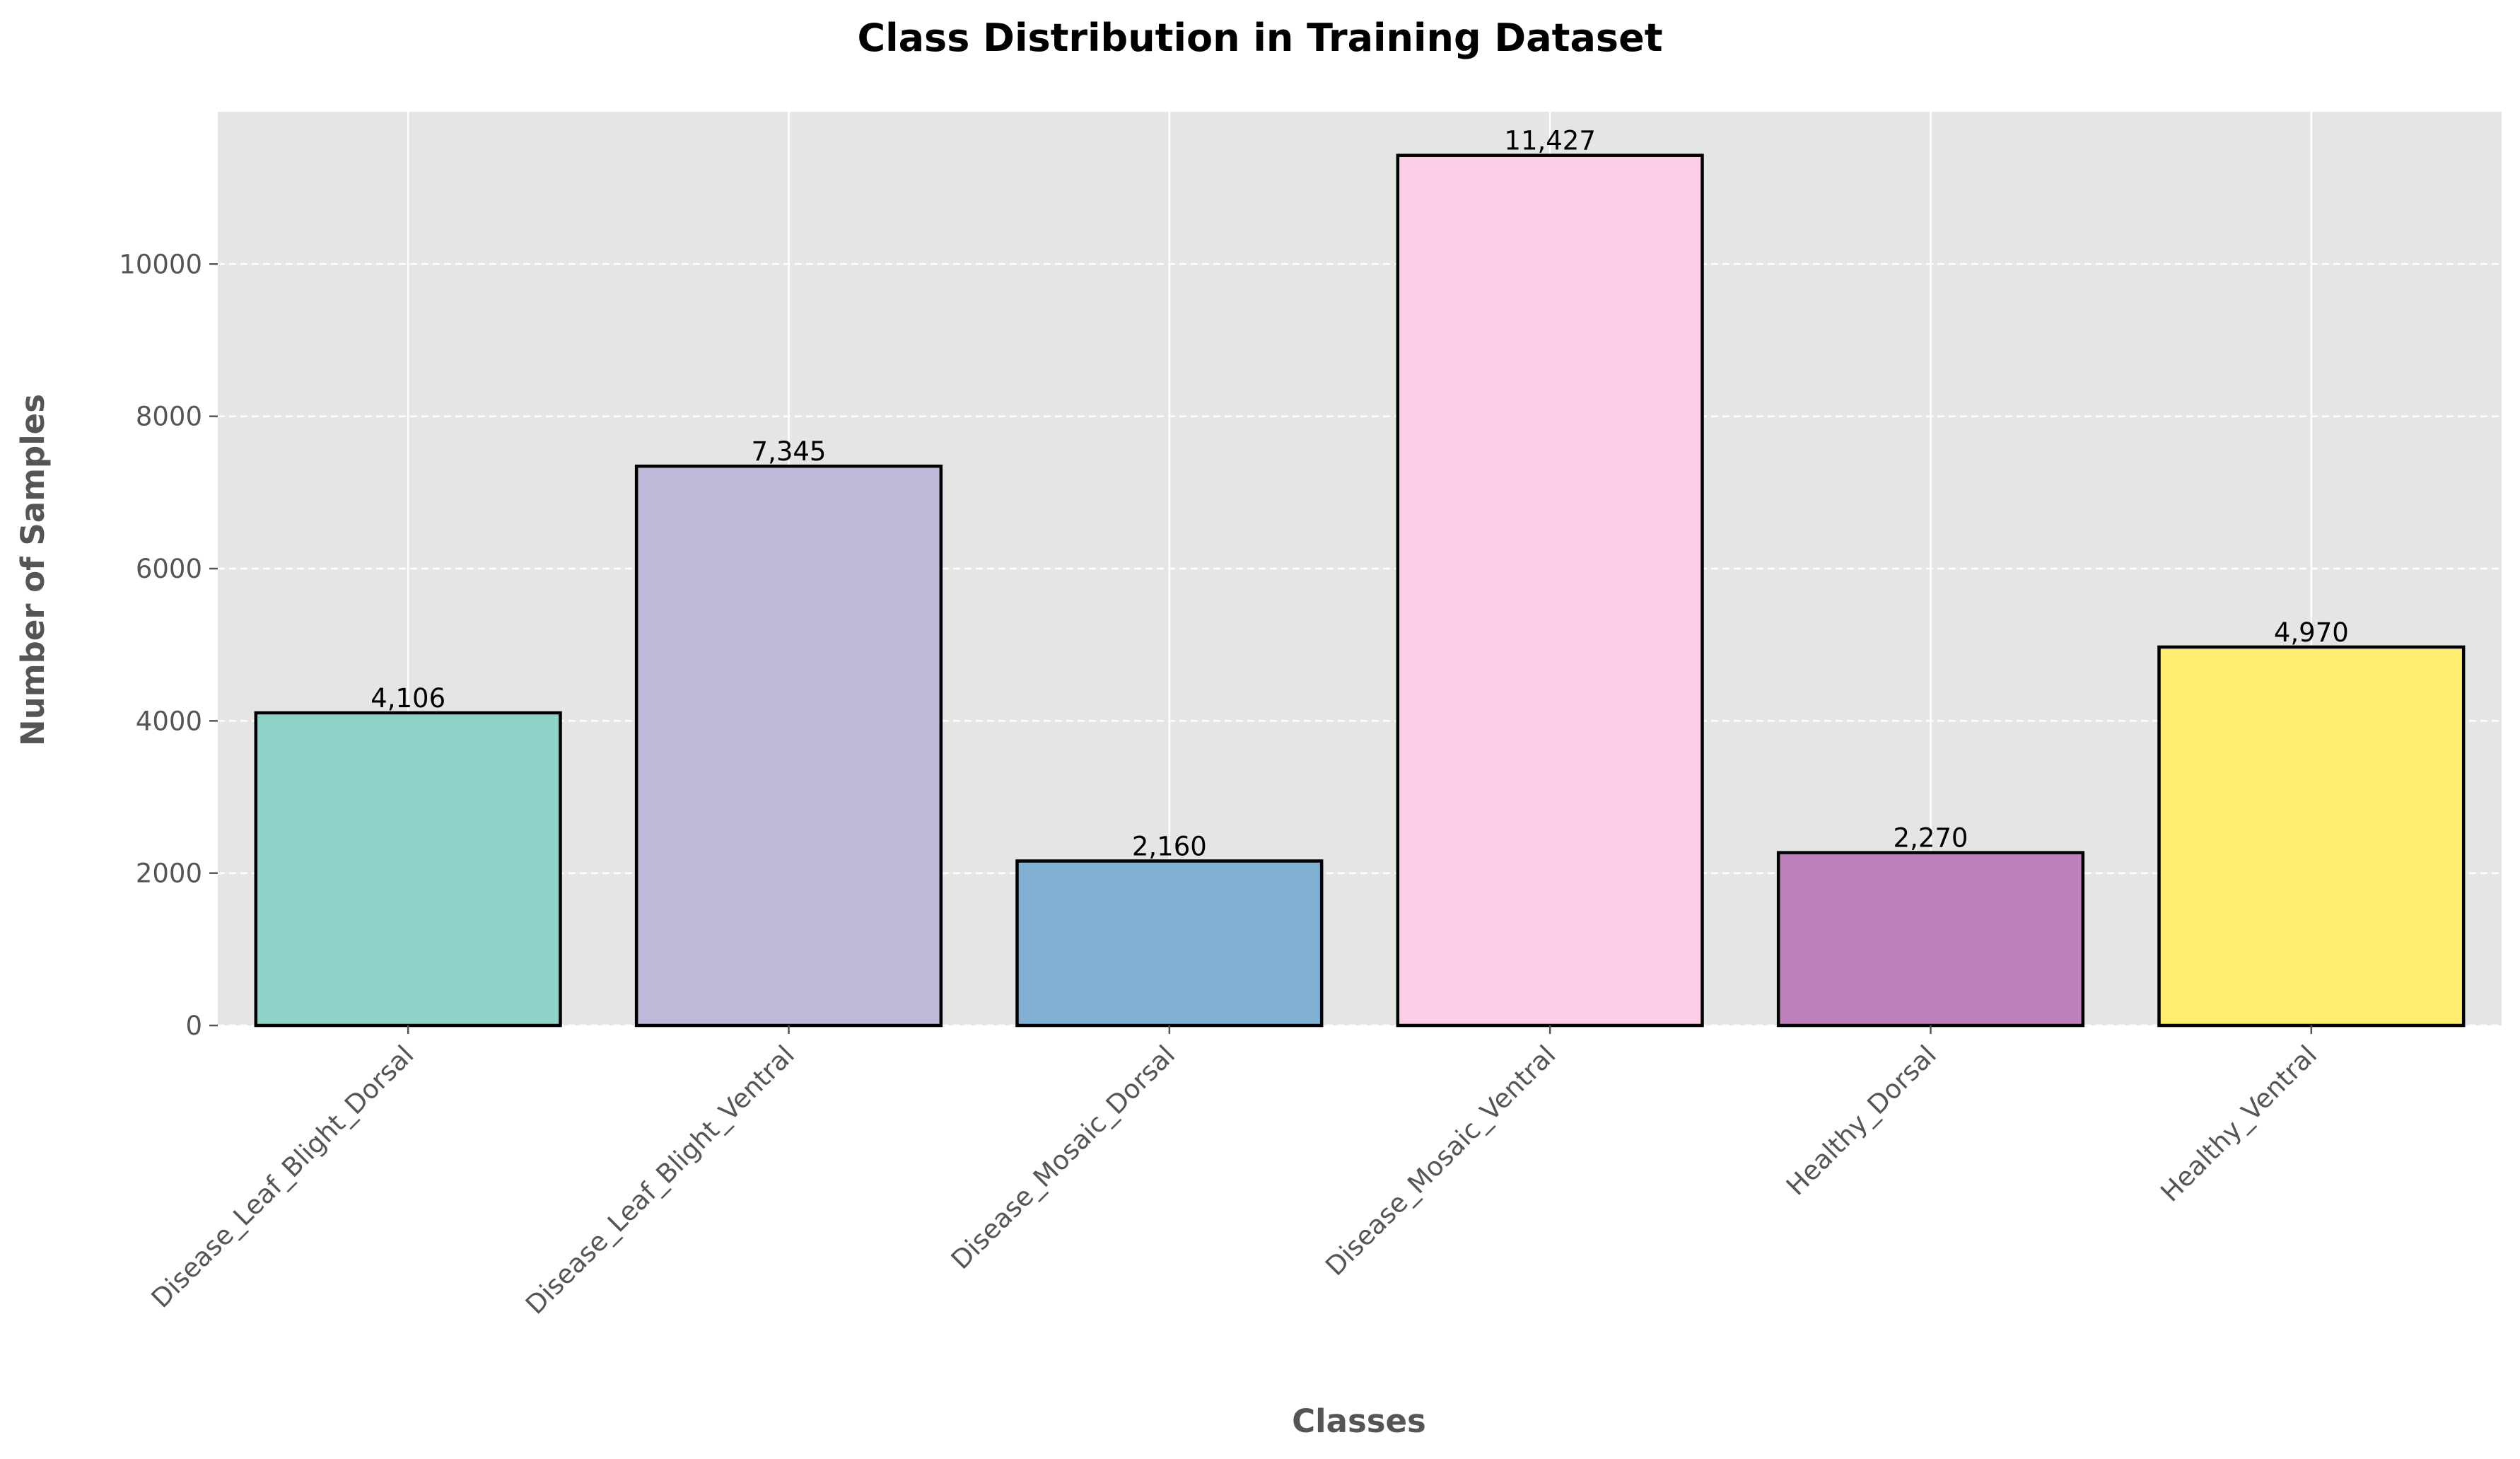 The image size is (2520, 1459). What do you see at coordinates (1063, 1157) in the screenshot?
I see `x-tick-label: Disease_Mosaic_Dorsal` at bounding box center [1063, 1157].